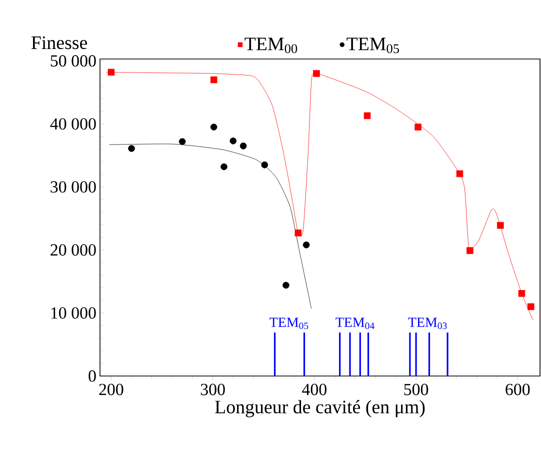  I want to click on x-tick-label: 300, so click(212, 390).